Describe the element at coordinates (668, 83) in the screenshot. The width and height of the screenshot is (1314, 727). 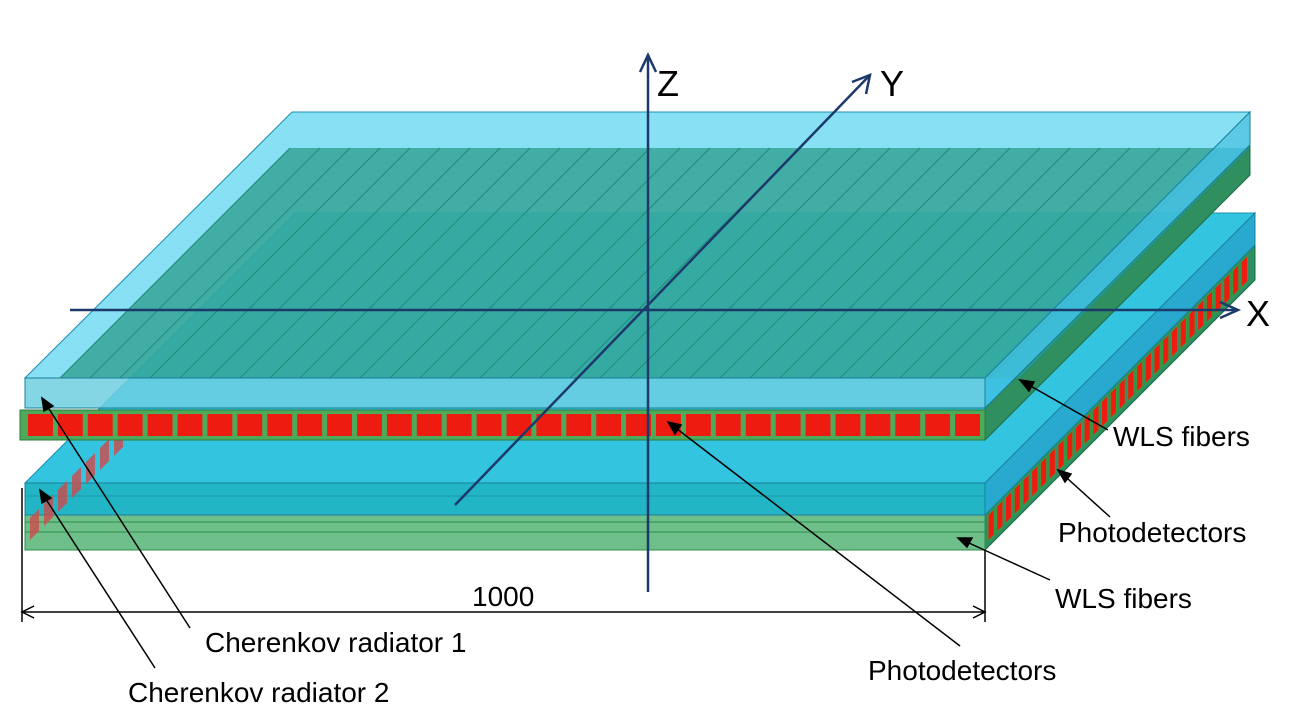
I see `z-axis-label: Z` at that location.